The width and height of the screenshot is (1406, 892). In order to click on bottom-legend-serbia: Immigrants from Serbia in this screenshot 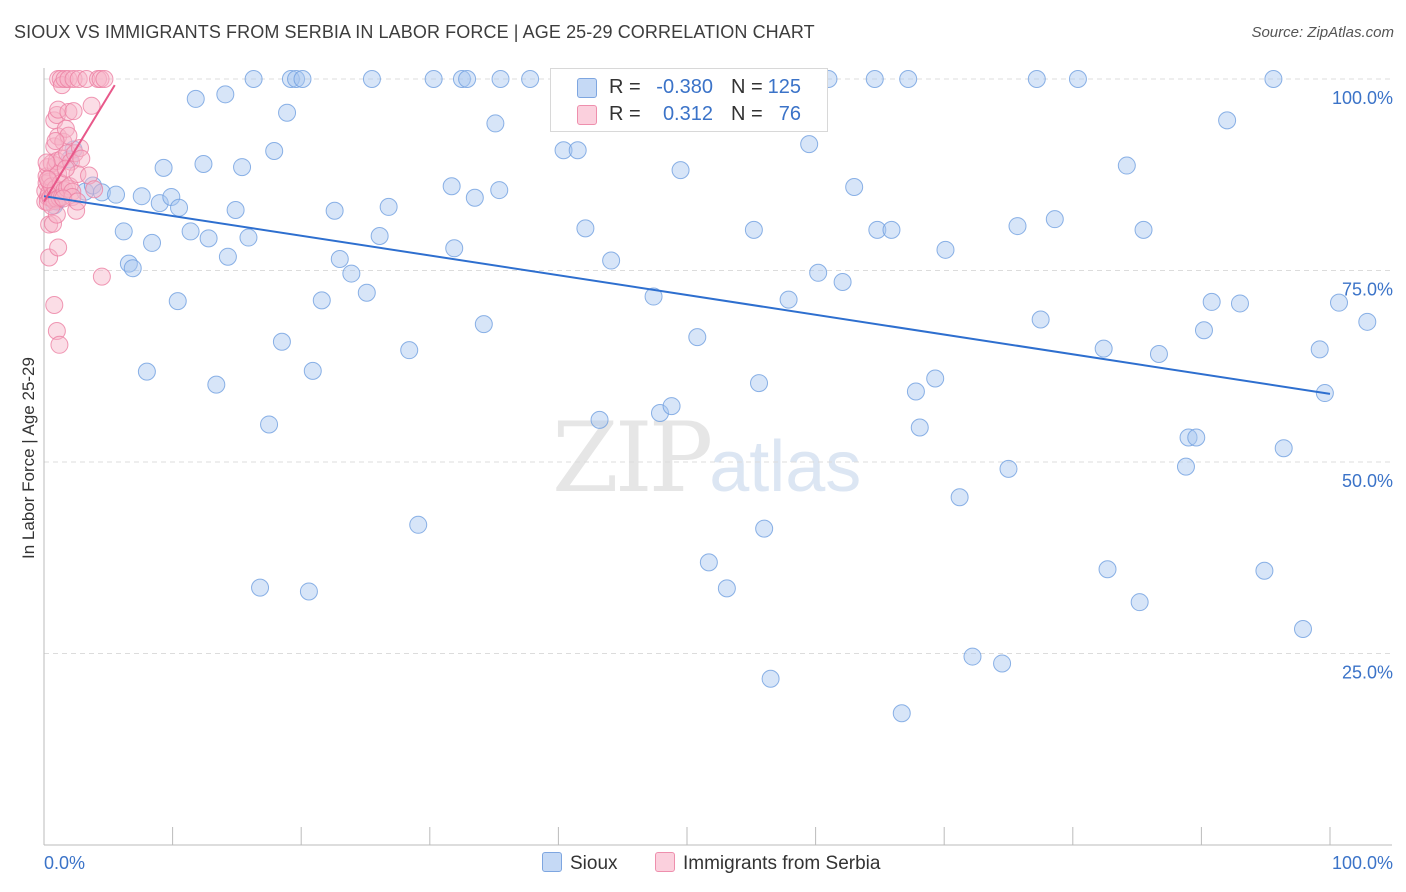, I will do `click(767, 863)`.